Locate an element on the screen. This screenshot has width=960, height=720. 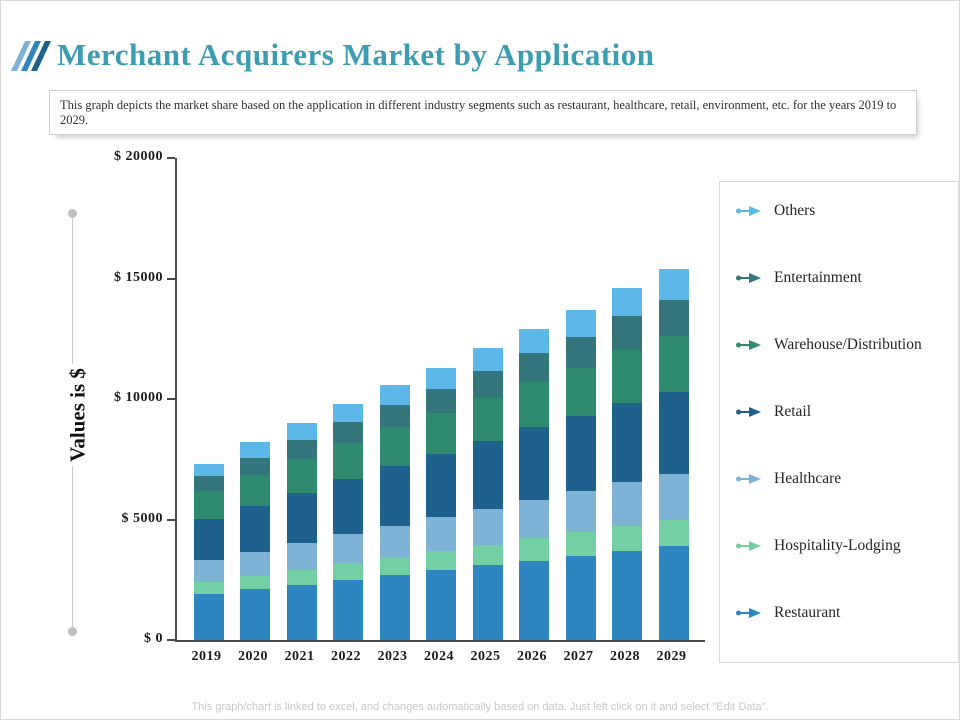
legend-item-entertainment: Entertainment is located at coordinates (839, 278).